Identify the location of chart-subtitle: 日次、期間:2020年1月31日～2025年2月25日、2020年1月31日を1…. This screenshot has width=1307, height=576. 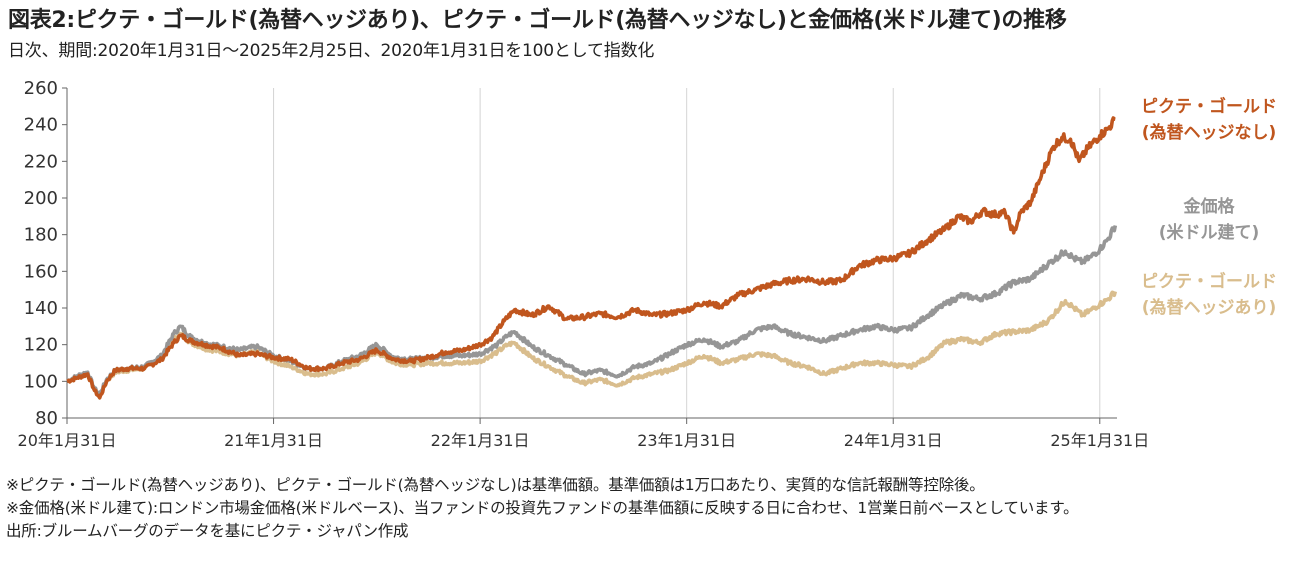
(331, 51).